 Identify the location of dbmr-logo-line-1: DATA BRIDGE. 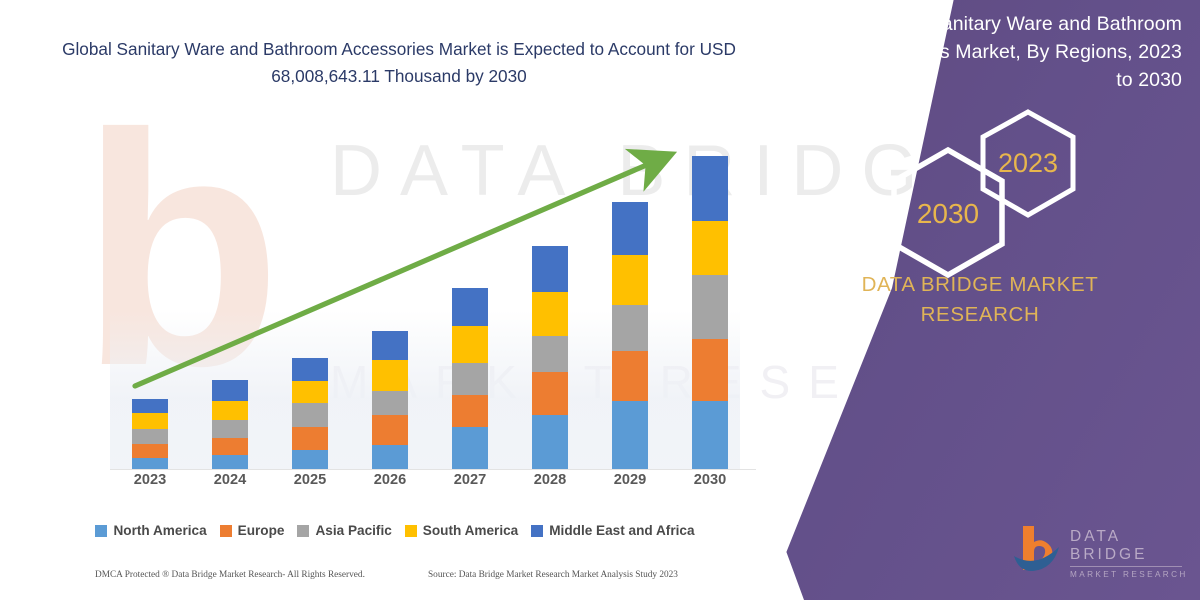
(1109, 545).